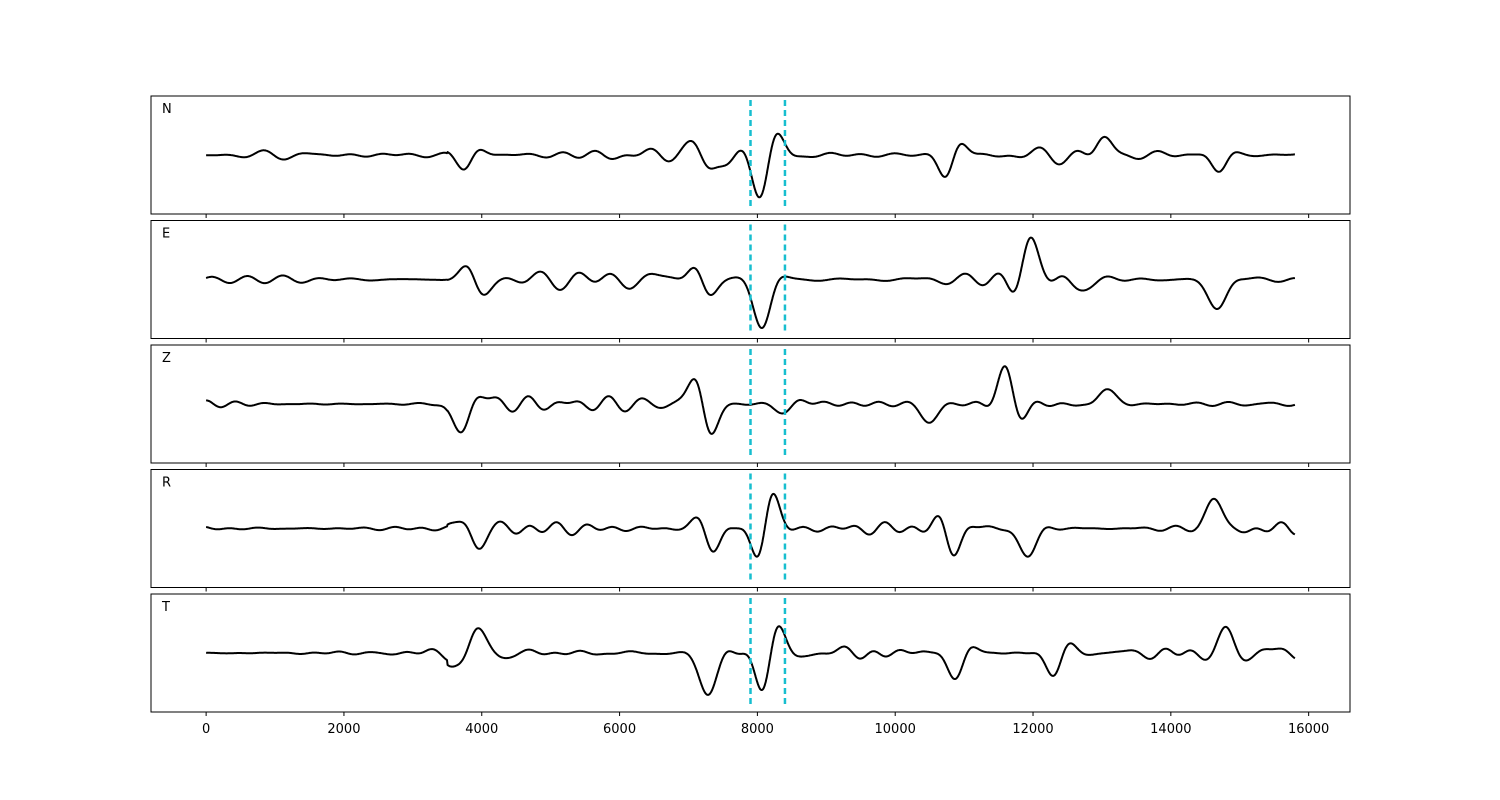  What do you see at coordinates (167, 109) in the screenshot?
I see `panel-label: N` at bounding box center [167, 109].